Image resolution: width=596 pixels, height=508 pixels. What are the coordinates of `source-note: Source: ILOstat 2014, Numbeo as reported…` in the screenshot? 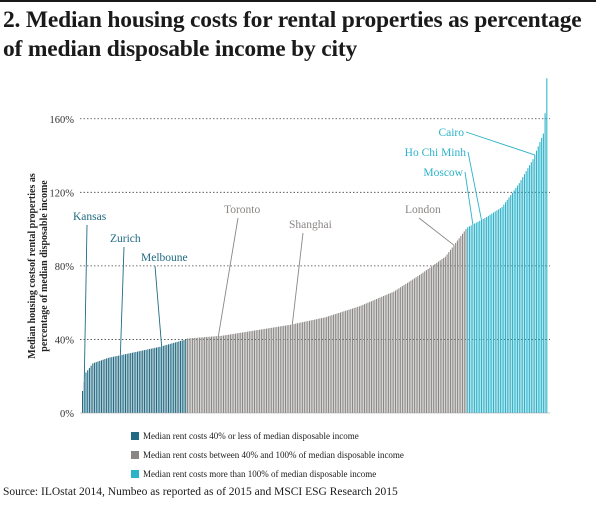 It's located at (200, 492).